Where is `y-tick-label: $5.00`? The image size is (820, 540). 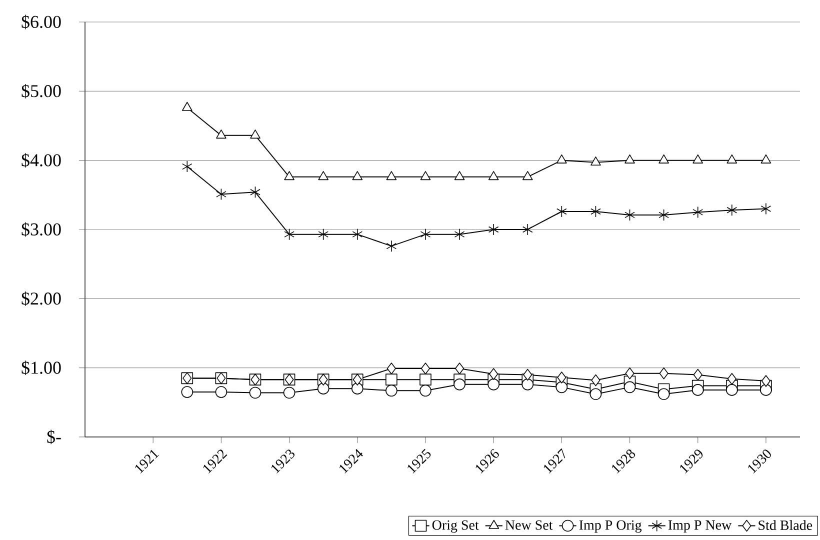
y-tick-label: $5.00 is located at coordinates (41, 91).